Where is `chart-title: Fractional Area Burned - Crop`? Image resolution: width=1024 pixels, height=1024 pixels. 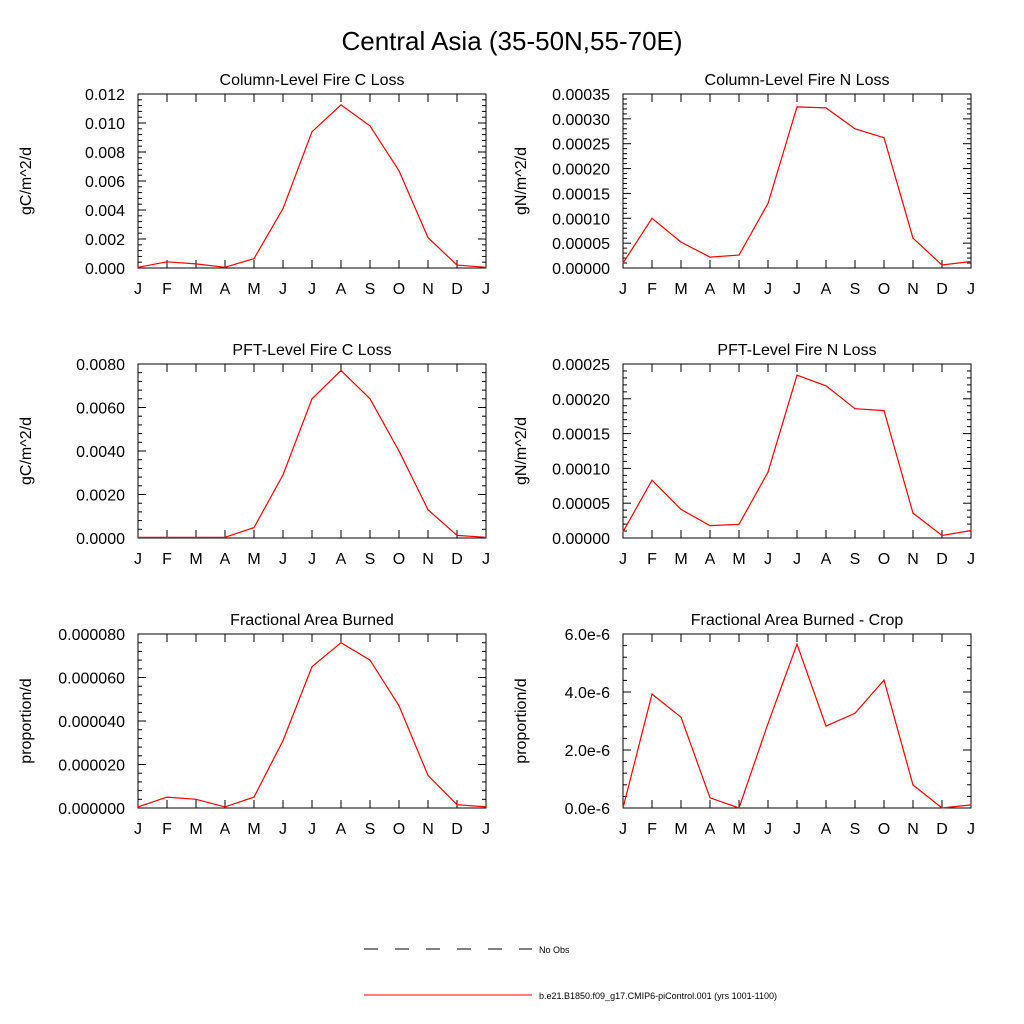 chart-title: Fractional Area Burned - Crop is located at coordinates (797, 620).